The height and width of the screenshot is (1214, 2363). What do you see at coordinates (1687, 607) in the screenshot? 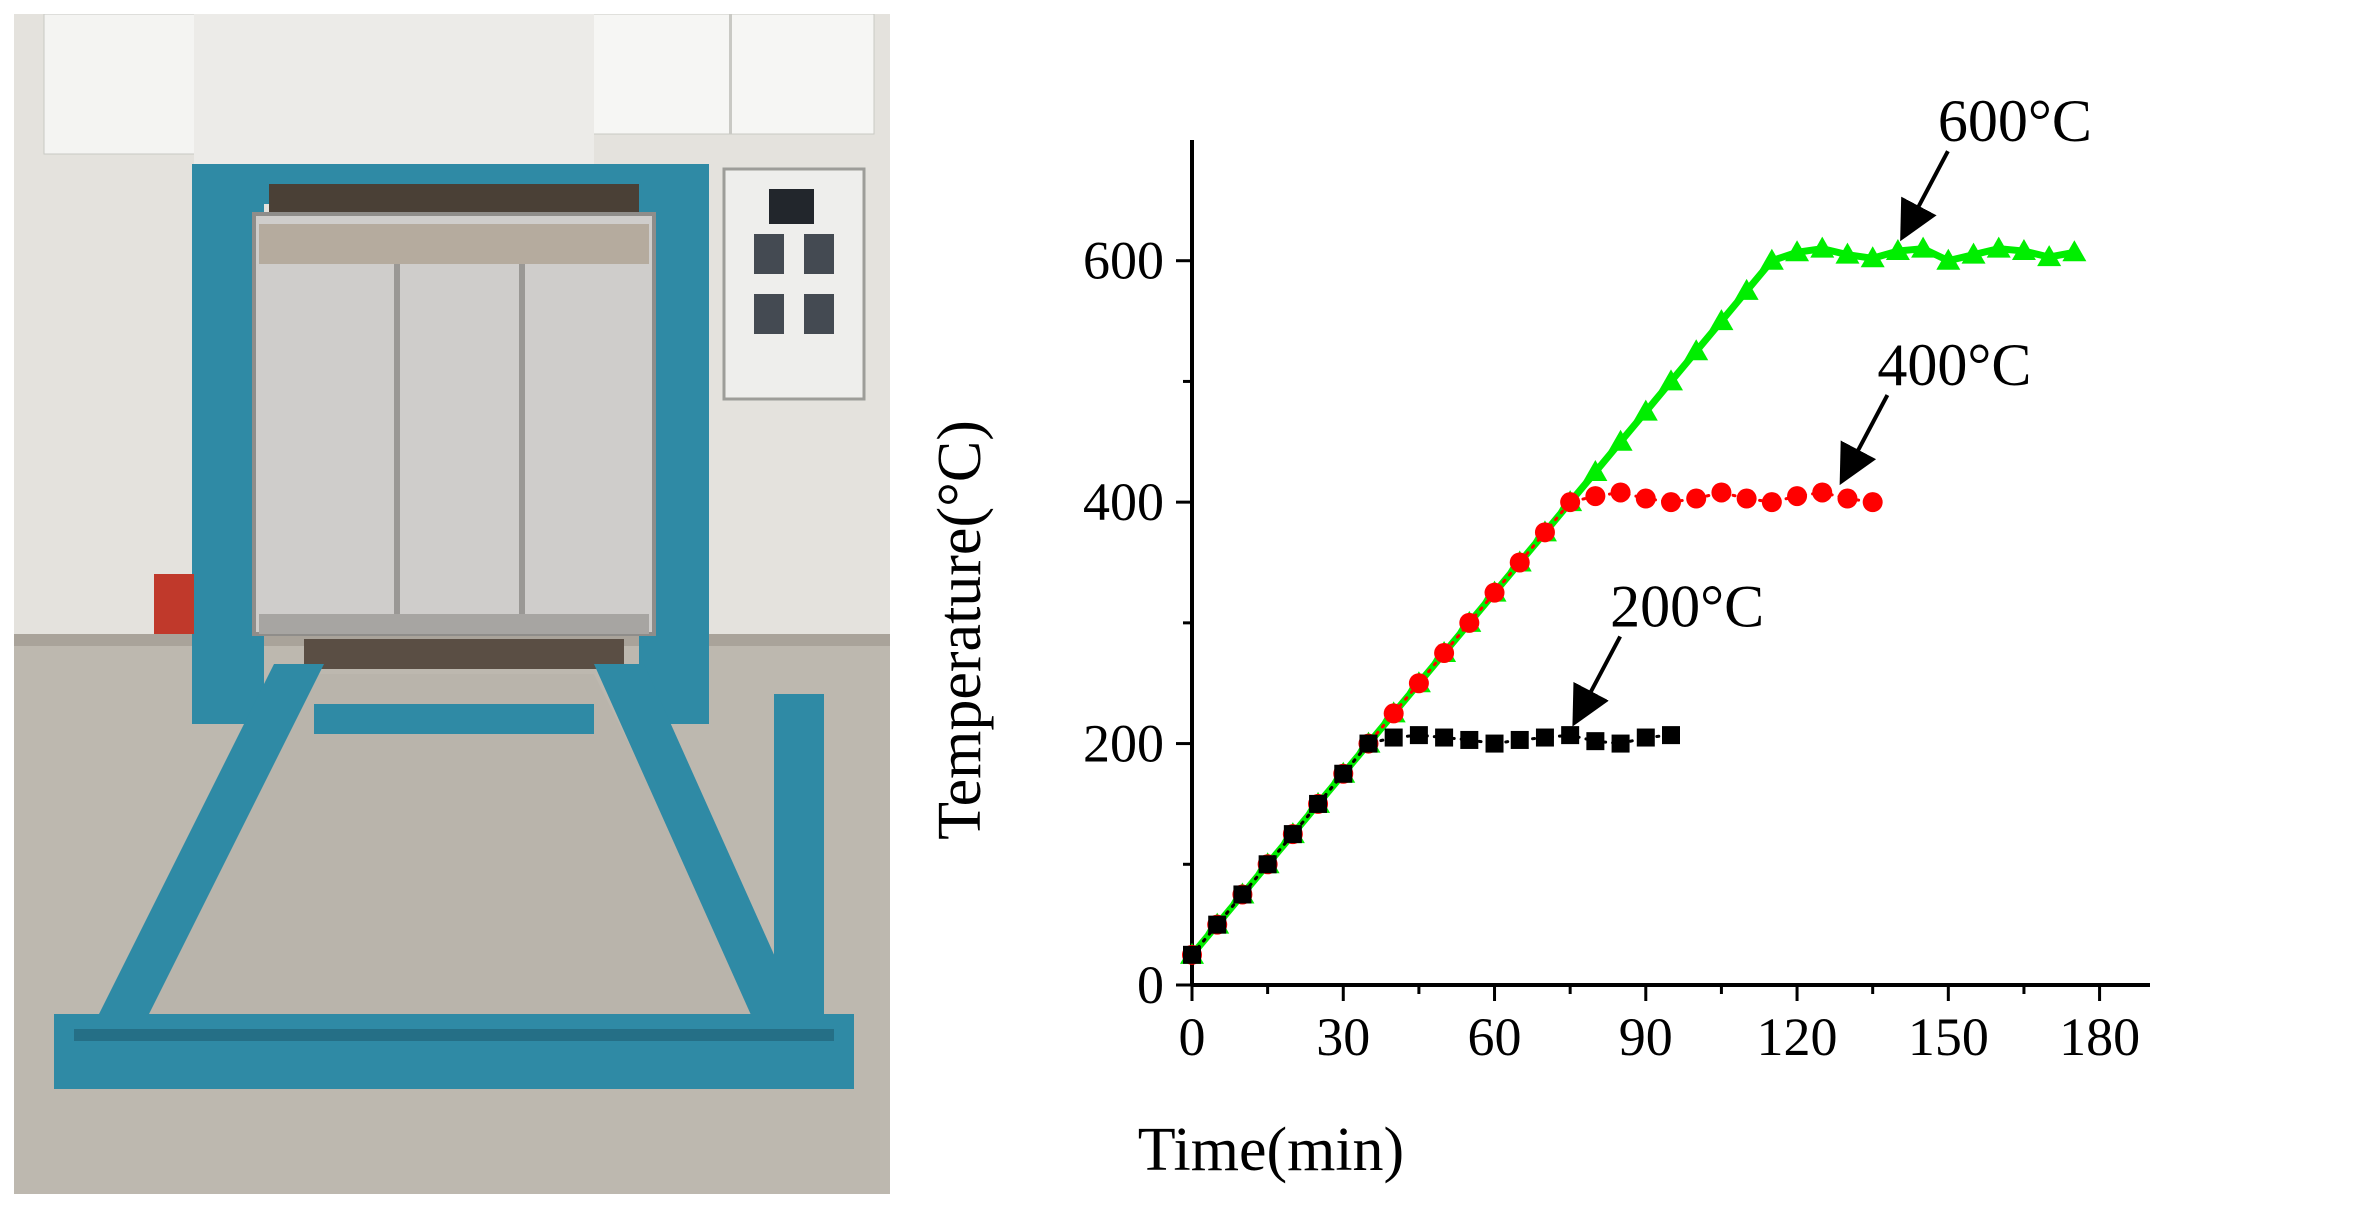
I see `annotation-label: 200°C` at bounding box center [1687, 607].